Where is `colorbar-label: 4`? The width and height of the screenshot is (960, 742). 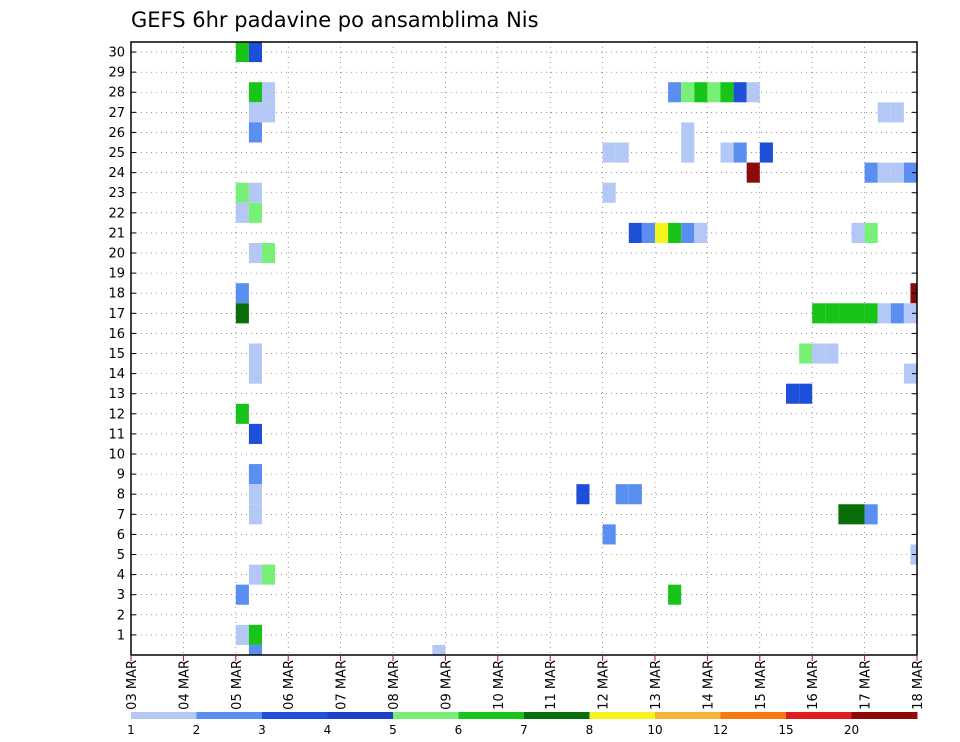
colorbar-label: 4 is located at coordinates (328, 730).